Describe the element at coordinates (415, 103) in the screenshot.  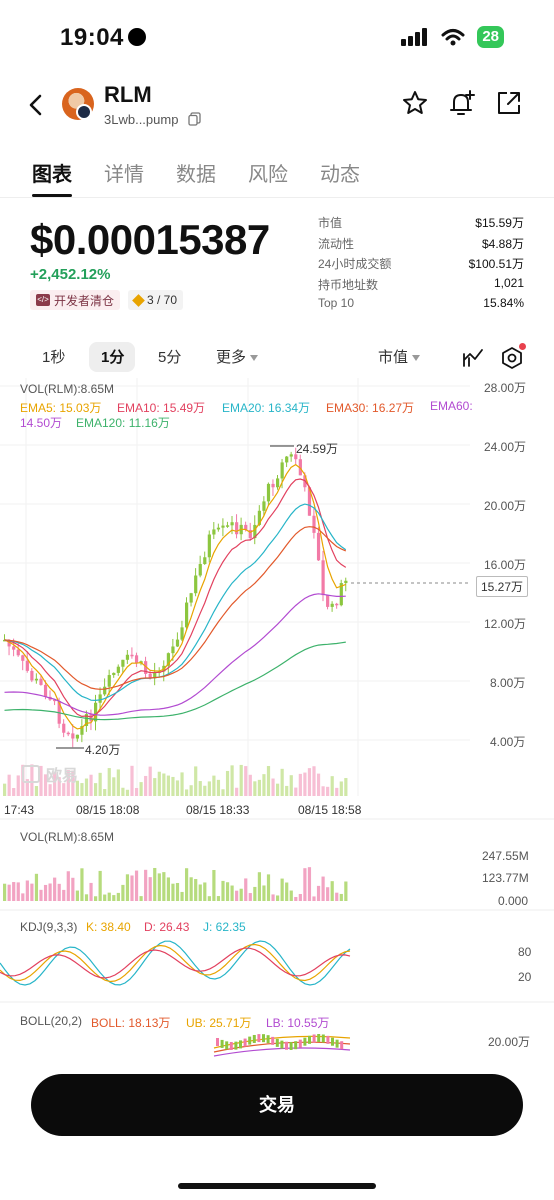
I see `star-icon` at that location.